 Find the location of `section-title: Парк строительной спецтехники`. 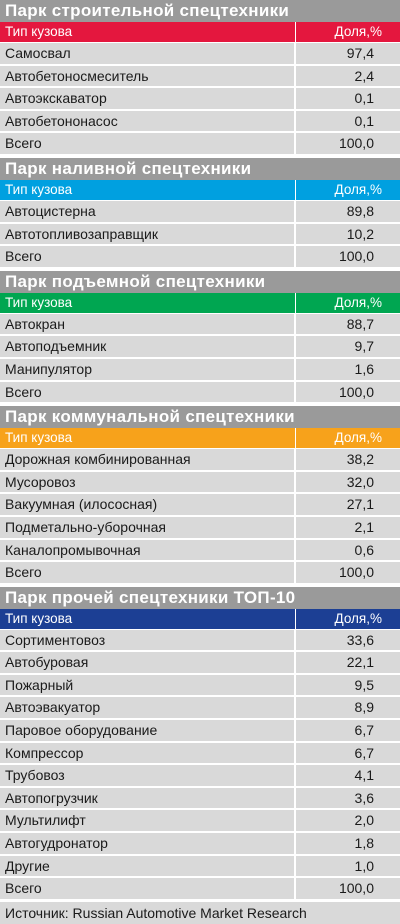

section-title: Парк строительной спецтехники is located at coordinates (200, 11).